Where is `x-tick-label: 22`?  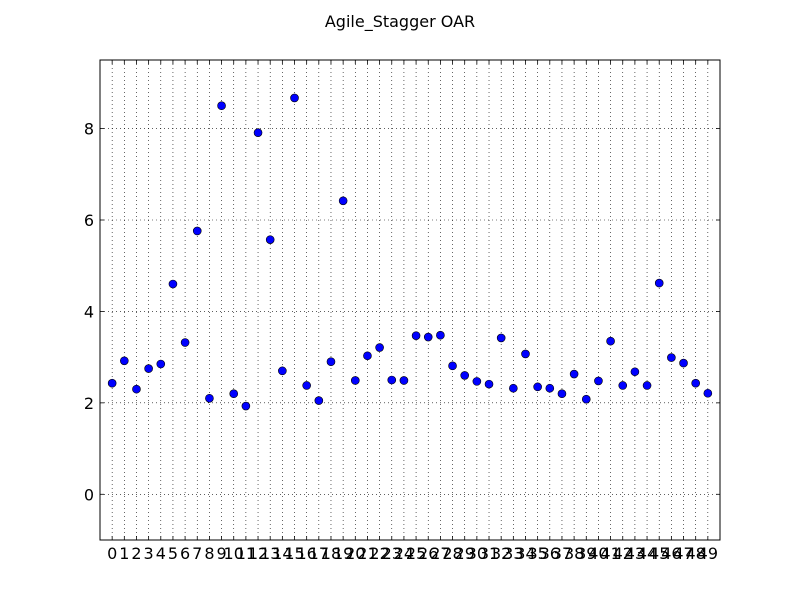
x-tick-label: 22 is located at coordinates (379, 553).